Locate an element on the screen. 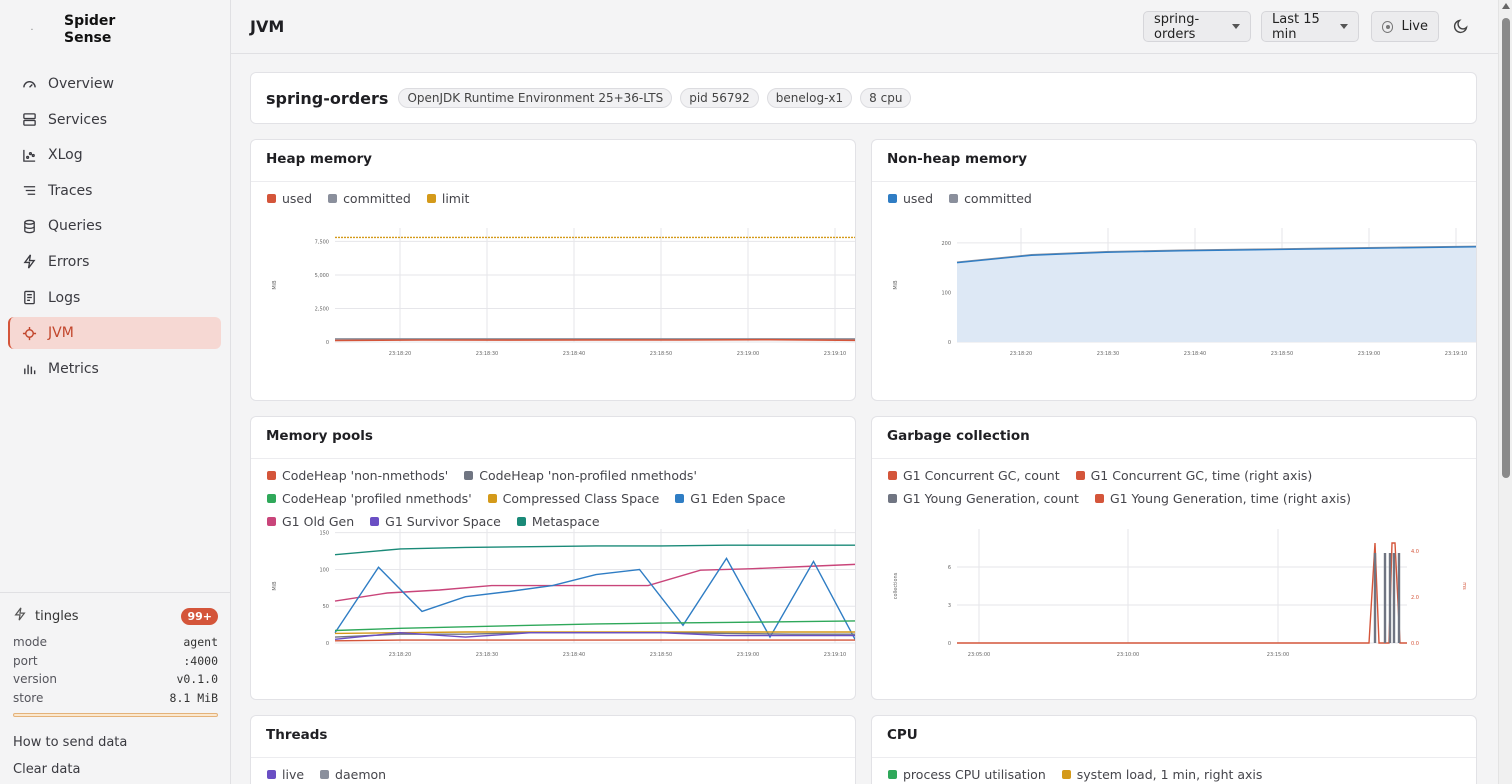 The width and height of the screenshot is (1512, 784). theme-toggle-moon-icon is located at coordinates (1461, 28).